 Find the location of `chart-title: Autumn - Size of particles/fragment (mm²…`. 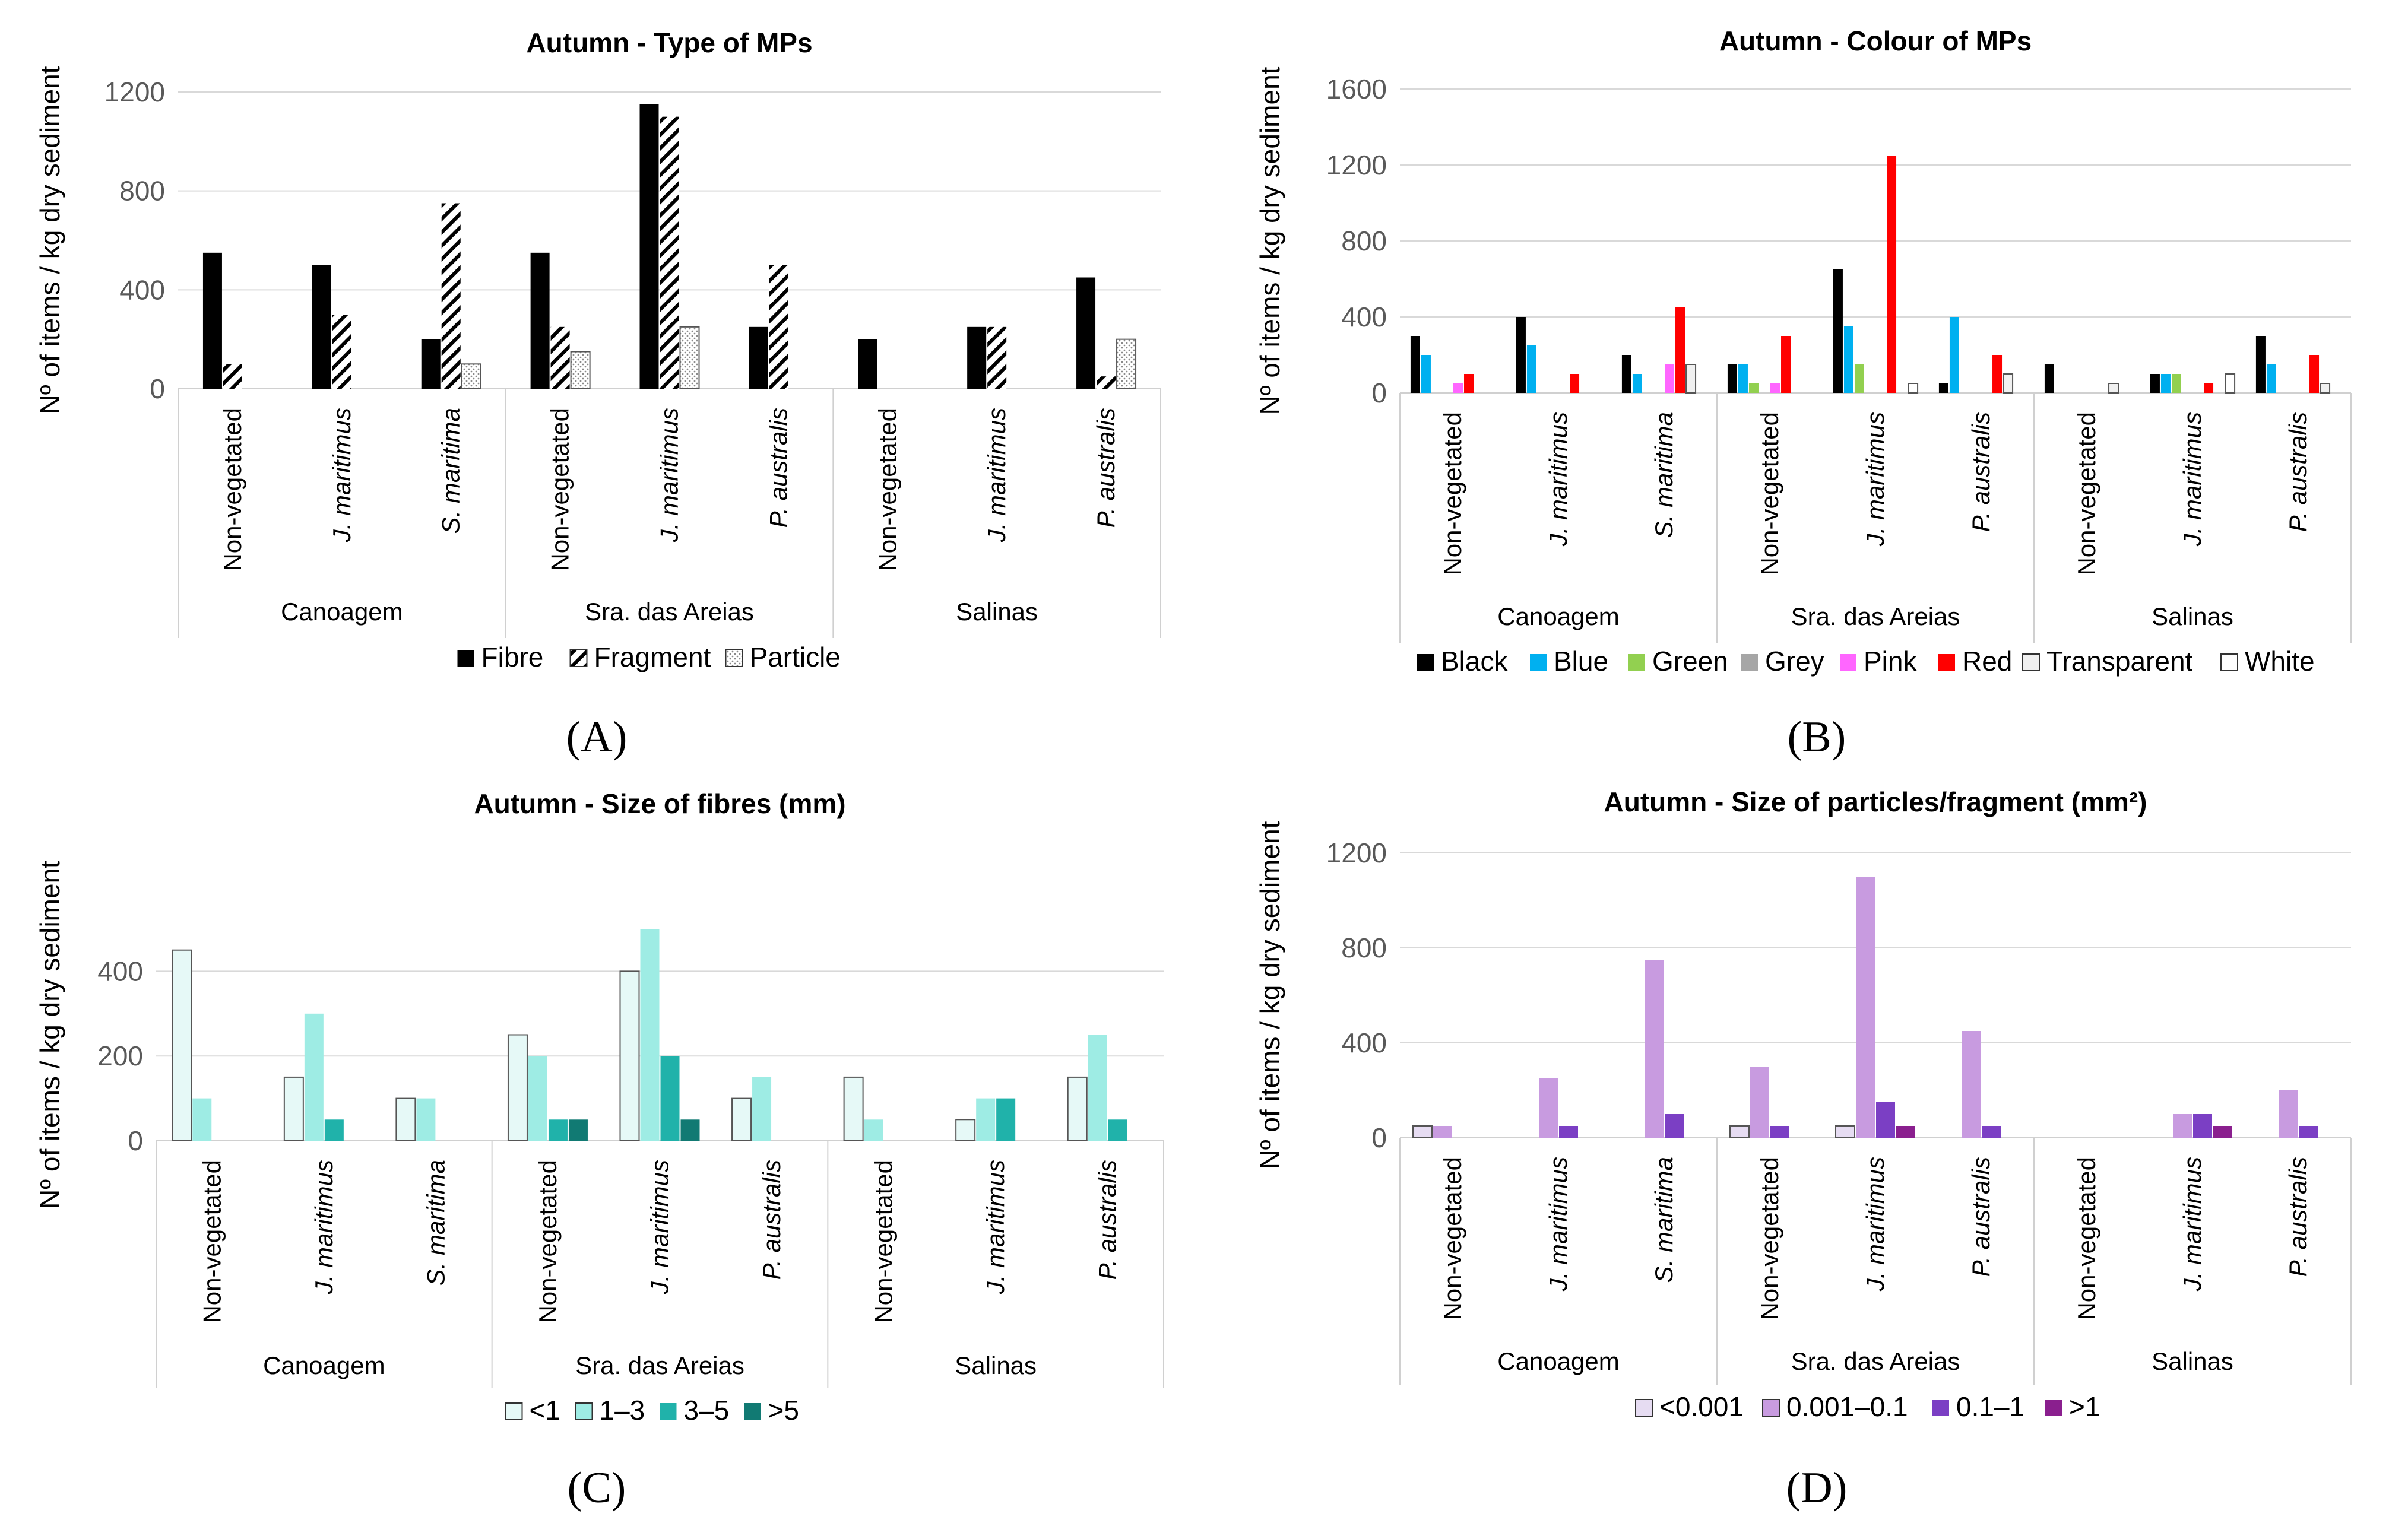

chart-title: Autumn - Size of particles/fragment (mm²… is located at coordinates (1875, 801).